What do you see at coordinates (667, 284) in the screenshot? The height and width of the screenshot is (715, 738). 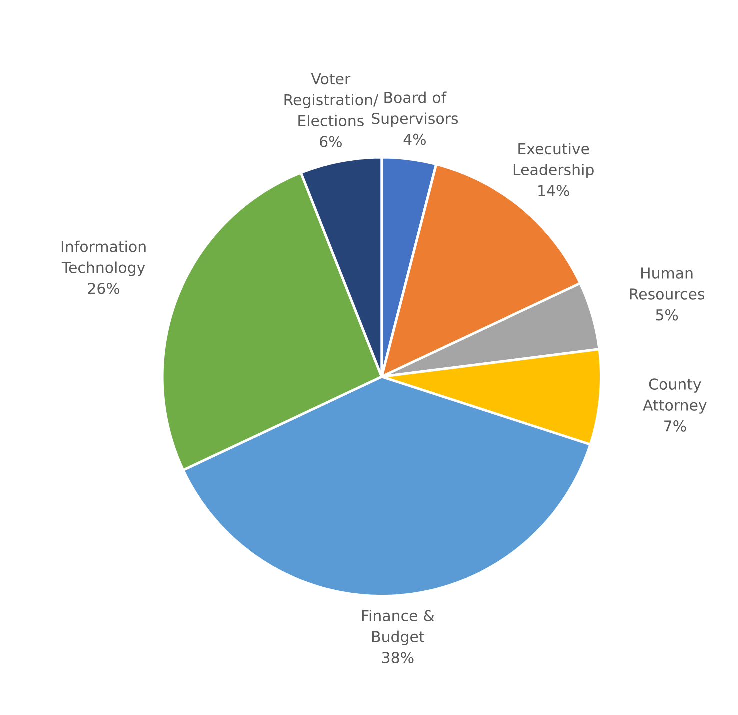 I see `slice-label: Human Resources` at bounding box center [667, 284].